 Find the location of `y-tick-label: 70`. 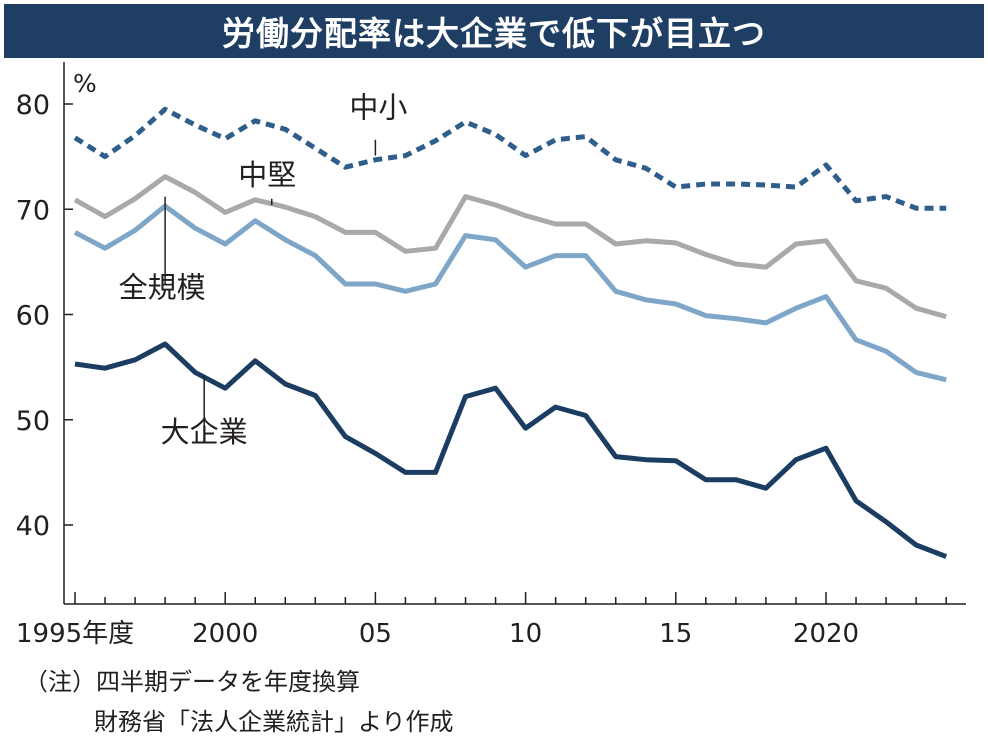

y-tick-label: 70 is located at coordinates (33, 210).